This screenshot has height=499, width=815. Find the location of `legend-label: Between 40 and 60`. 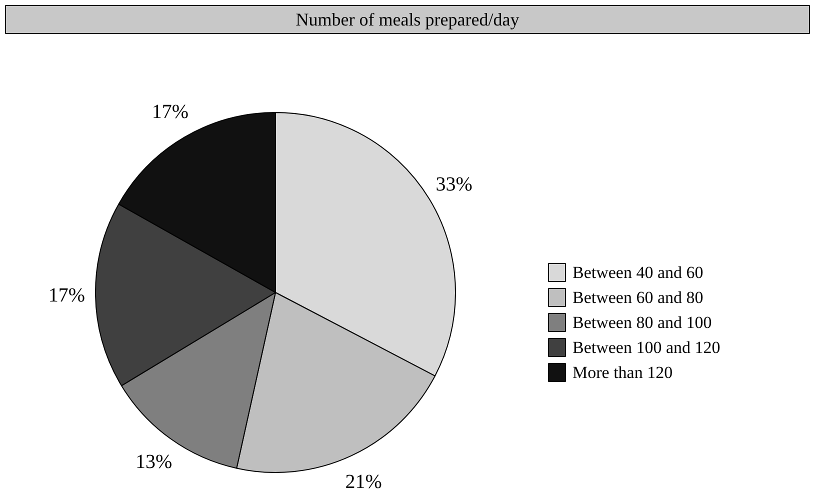

legend-label: Between 40 and 60 is located at coordinates (638, 272).